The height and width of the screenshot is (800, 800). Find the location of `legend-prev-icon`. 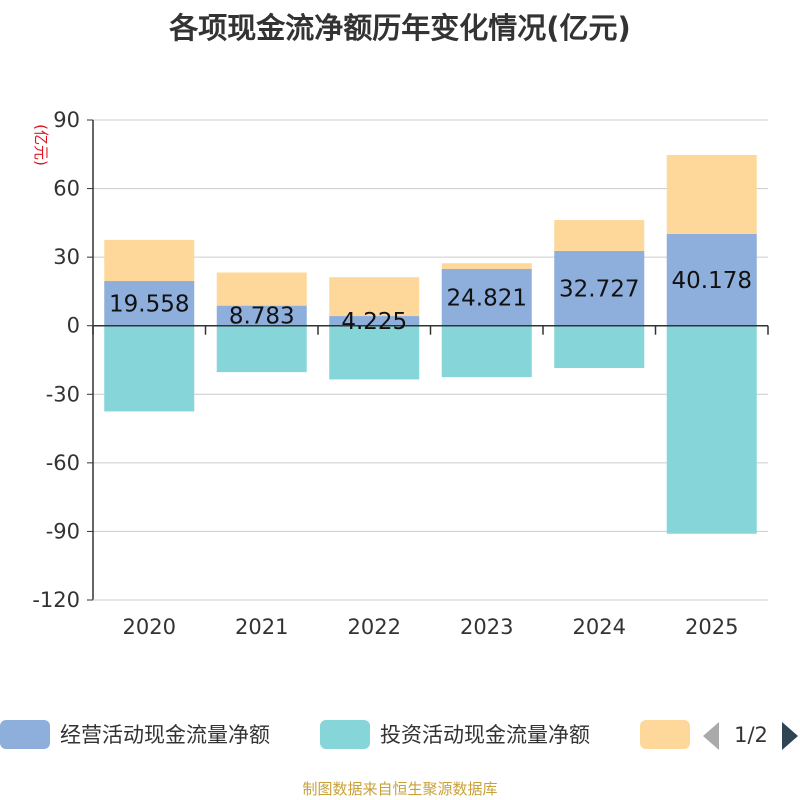

legend-prev-icon is located at coordinates (711, 736).